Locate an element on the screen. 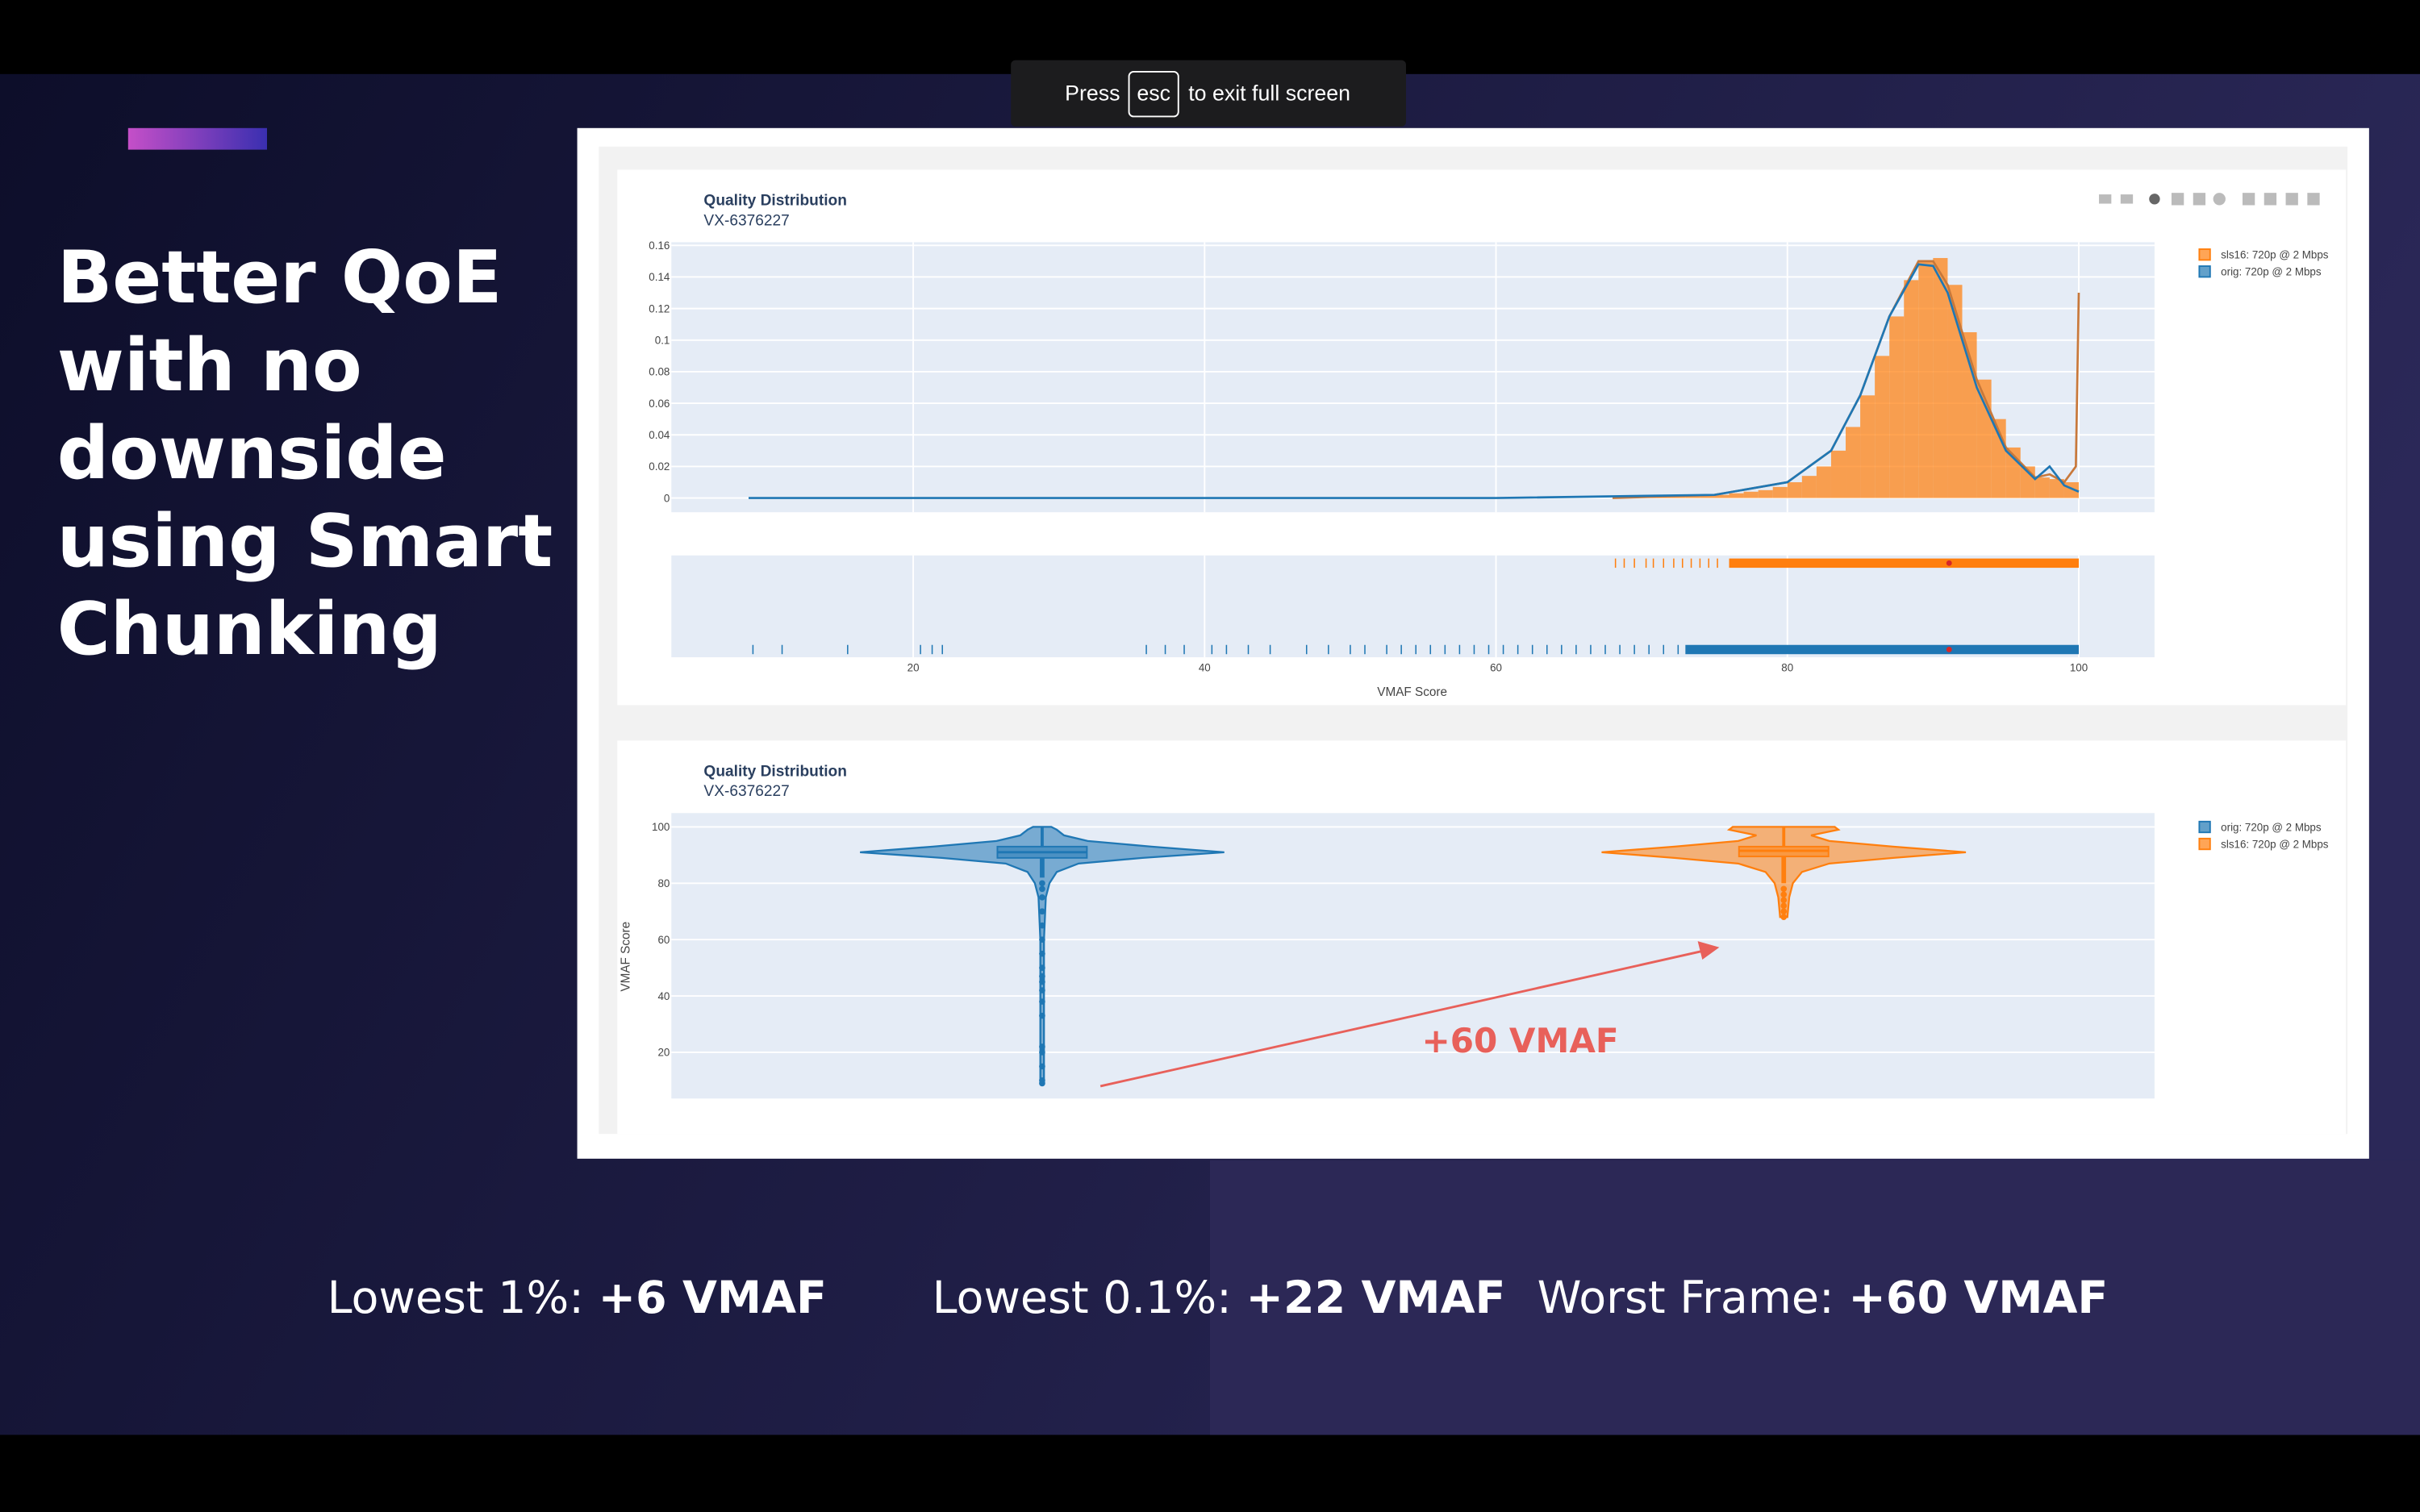  y-tick-label: 100 is located at coordinates (661, 827).